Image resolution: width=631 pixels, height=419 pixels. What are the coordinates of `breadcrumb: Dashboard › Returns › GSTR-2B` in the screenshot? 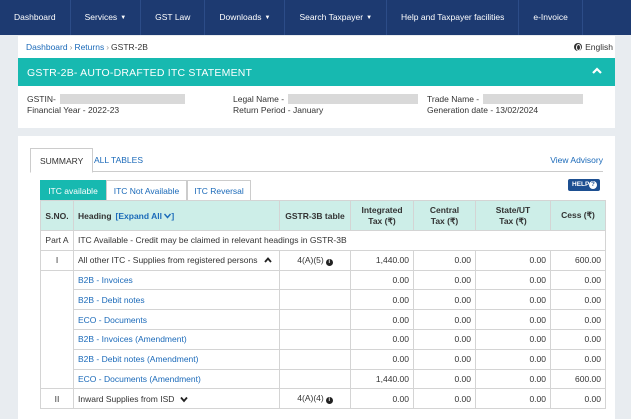 It's located at (87, 47).